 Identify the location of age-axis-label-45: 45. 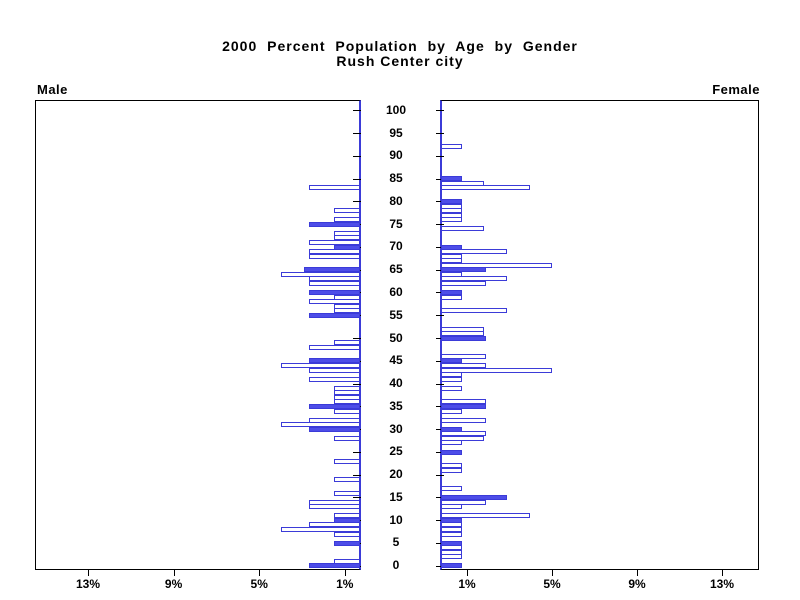
(396, 360).